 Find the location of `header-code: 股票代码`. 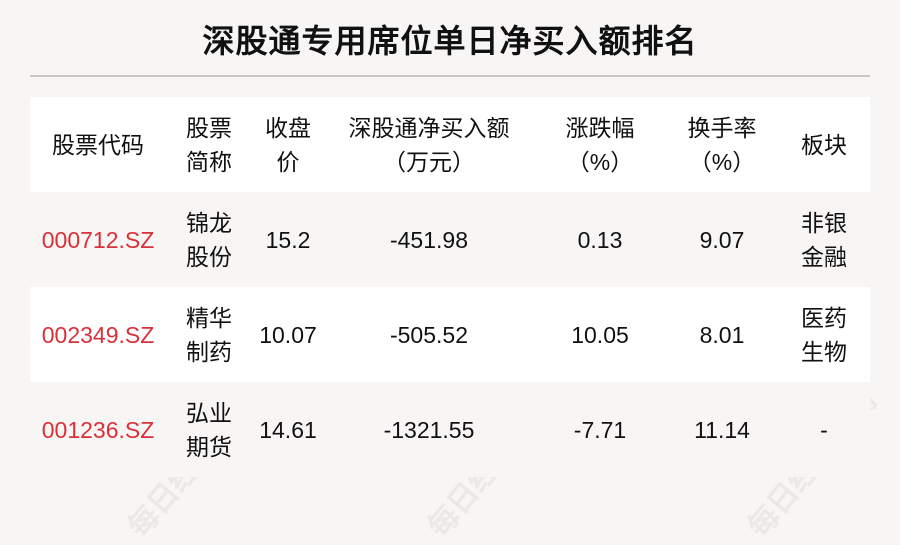

header-code: 股票代码 is located at coordinates (98, 144).